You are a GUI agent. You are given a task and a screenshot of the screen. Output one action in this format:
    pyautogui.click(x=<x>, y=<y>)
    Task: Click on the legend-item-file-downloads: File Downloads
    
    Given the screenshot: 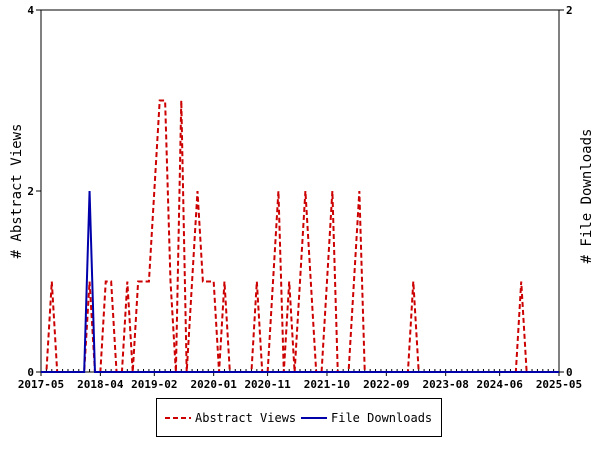 What is the action you would take?
    pyautogui.click(x=366, y=418)
    